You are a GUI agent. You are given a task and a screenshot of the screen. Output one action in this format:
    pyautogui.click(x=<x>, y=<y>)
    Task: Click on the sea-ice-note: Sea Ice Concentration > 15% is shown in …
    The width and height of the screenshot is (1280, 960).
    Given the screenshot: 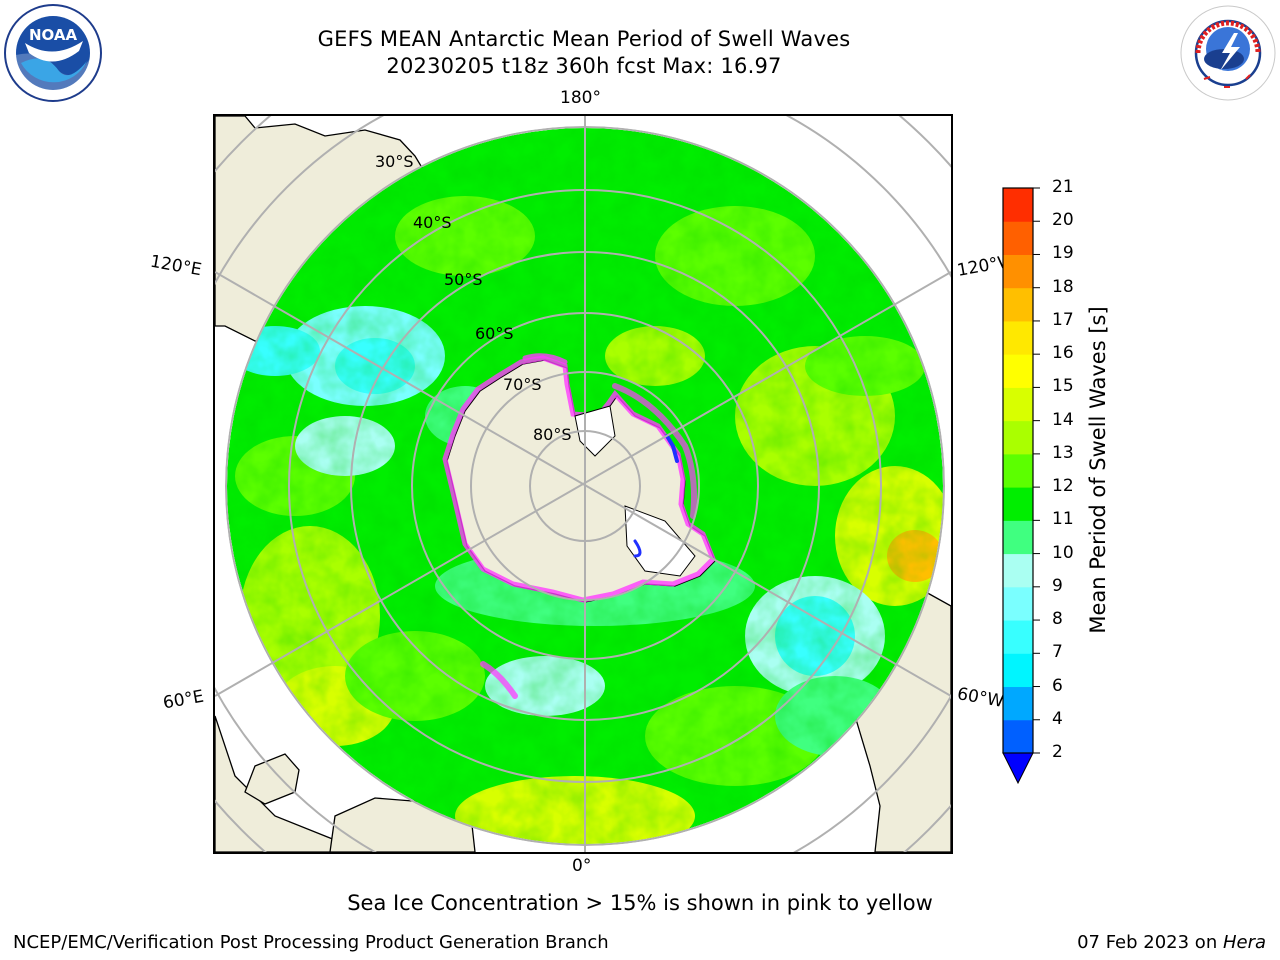 What is the action you would take?
    pyautogui.click(x=640, y=903)
    